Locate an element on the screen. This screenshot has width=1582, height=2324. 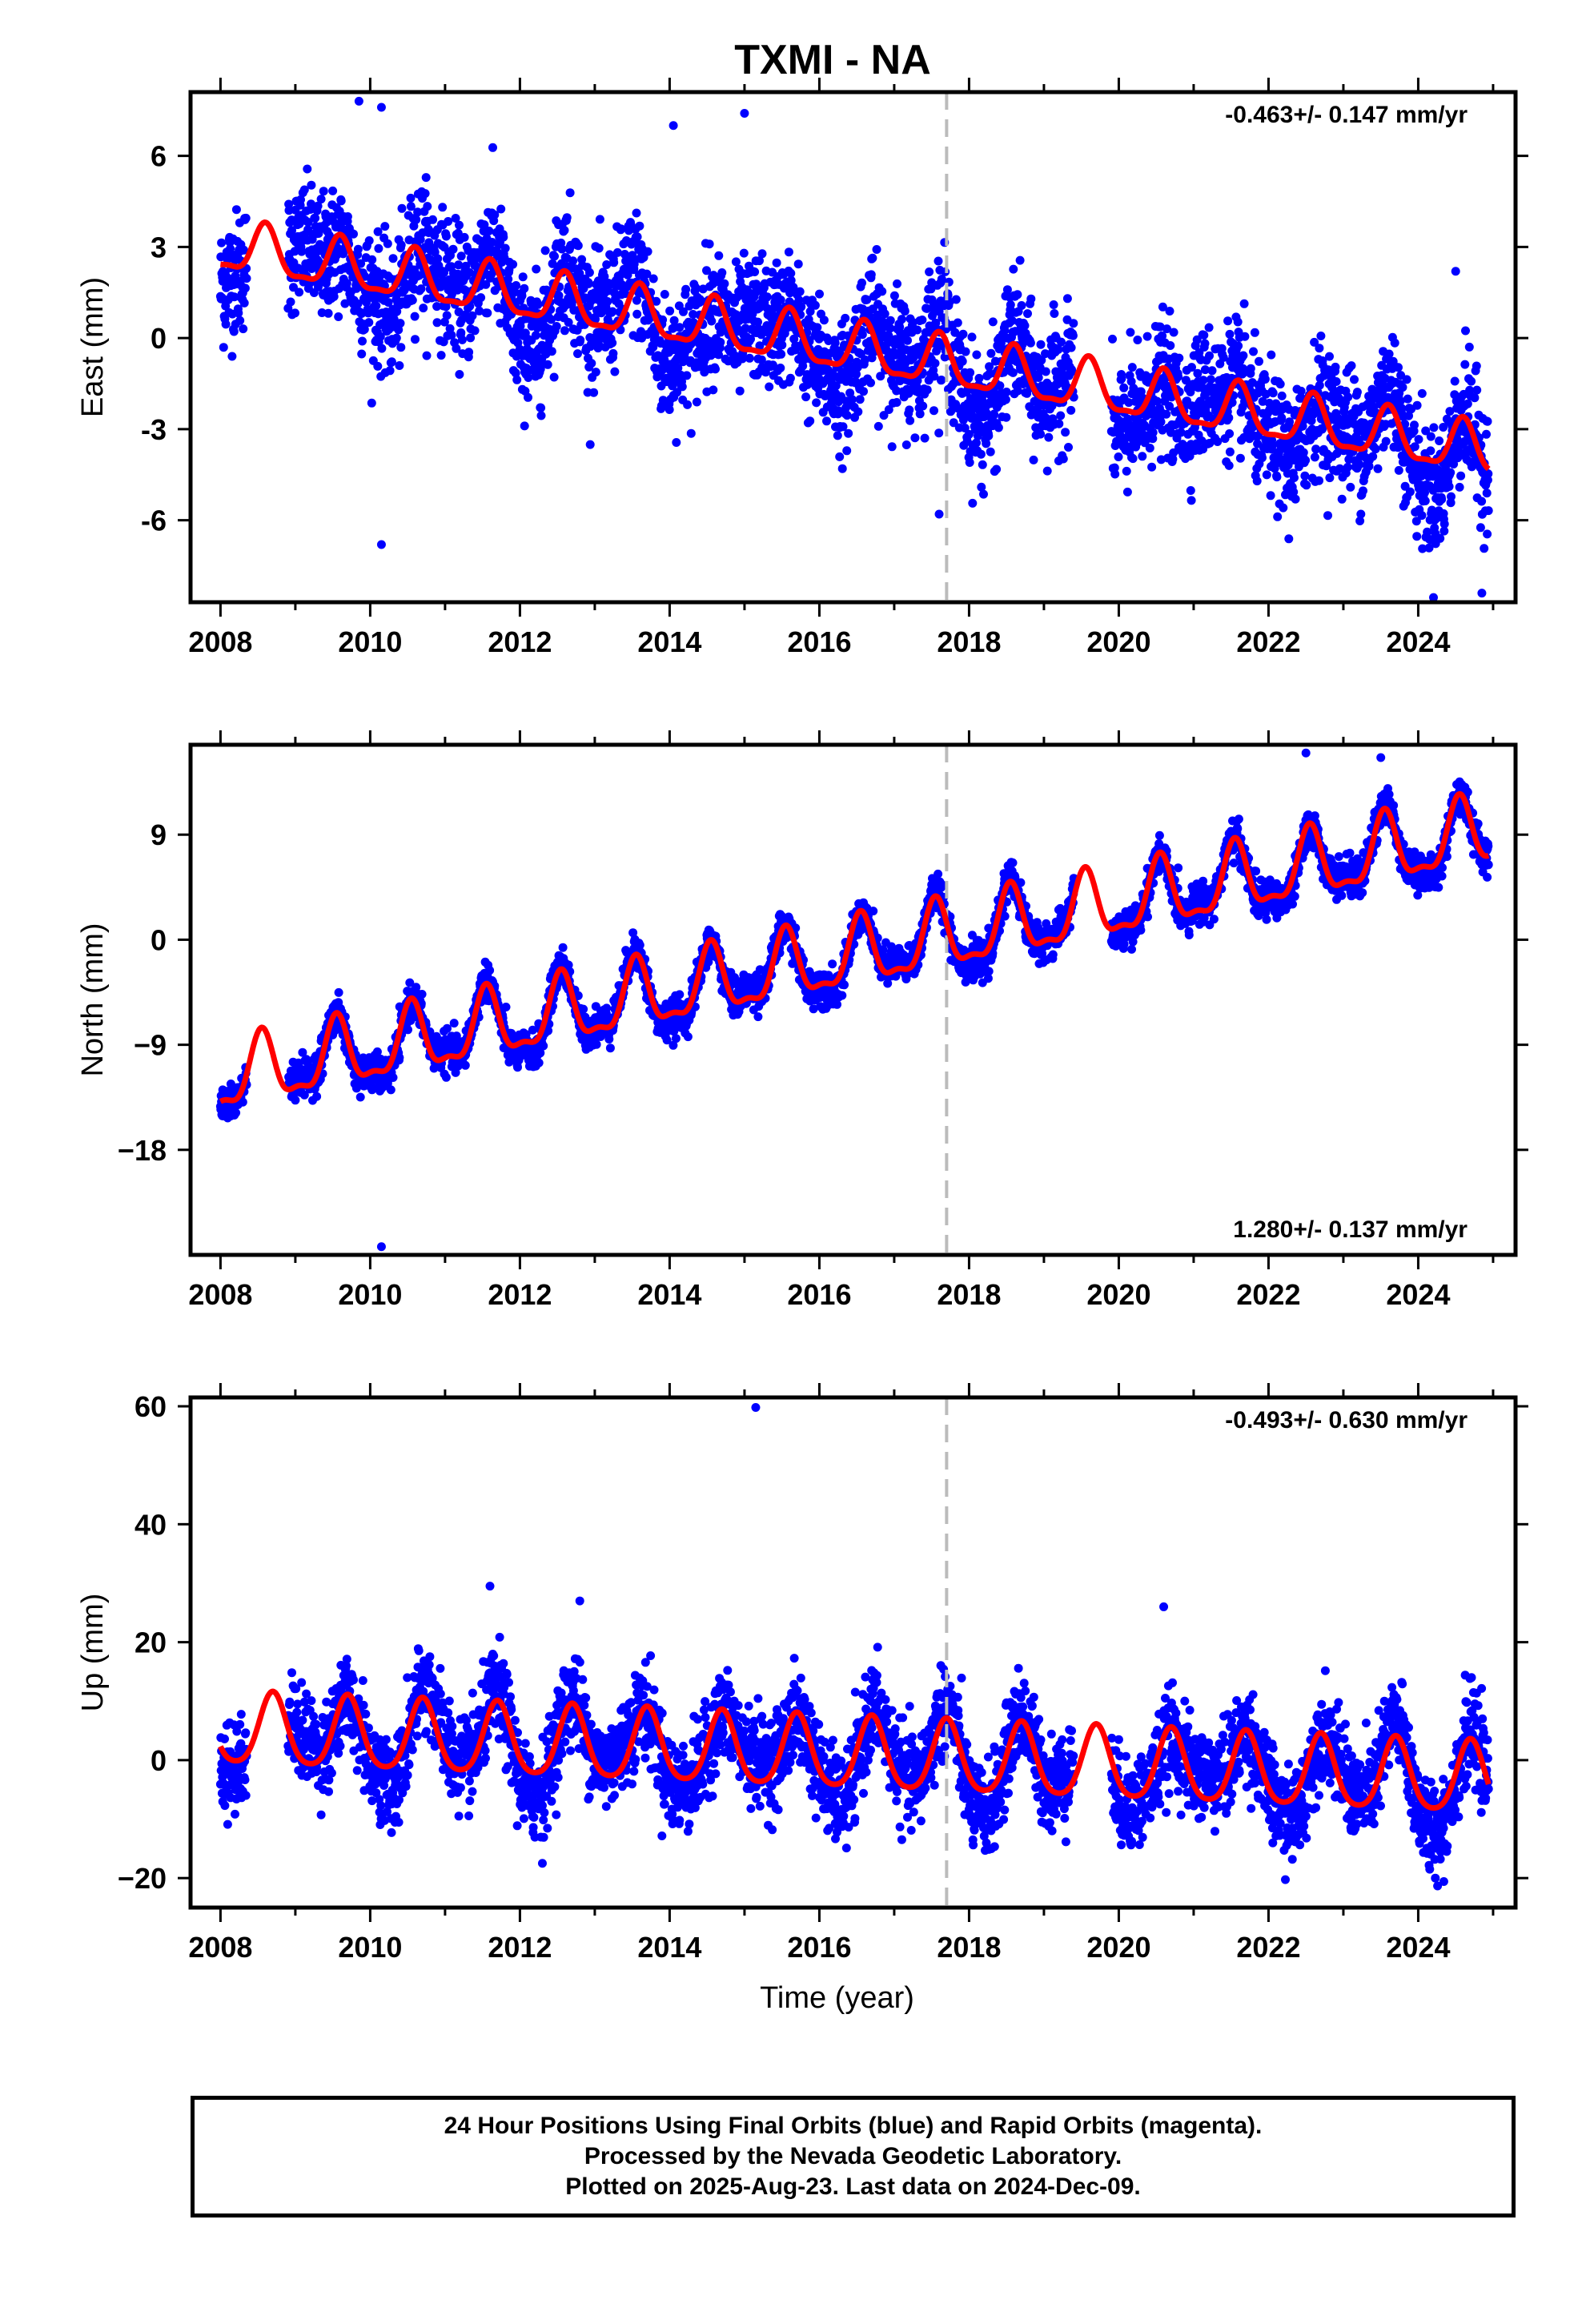
x-tick-label: 2010 is located at coordinates (370, 641).